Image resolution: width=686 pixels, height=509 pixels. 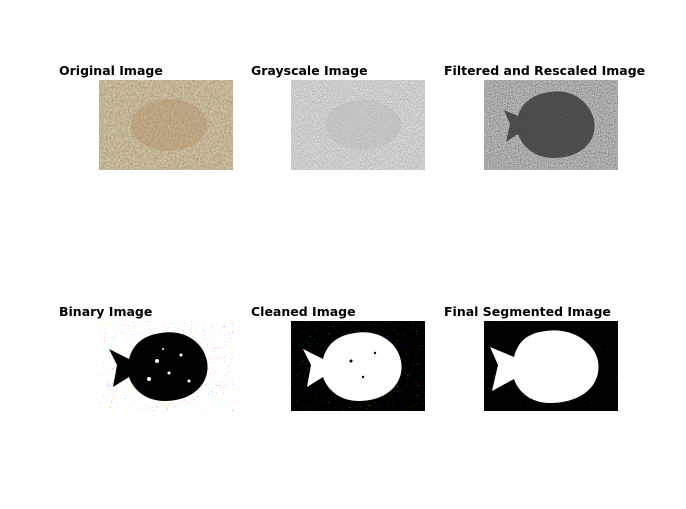 What do you see at coordinates (166, 366) in the screenshot?
I see `binary-image` at bounding box center [166, 366].